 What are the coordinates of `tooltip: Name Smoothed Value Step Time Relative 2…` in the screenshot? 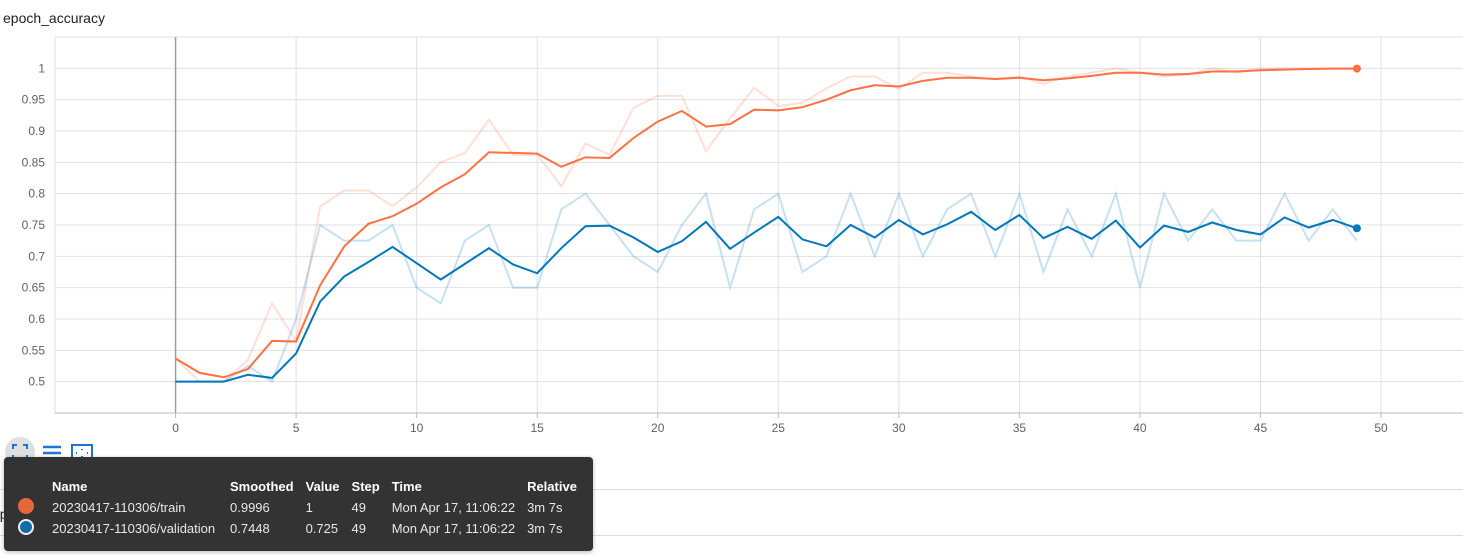 It's located at (298, 504).